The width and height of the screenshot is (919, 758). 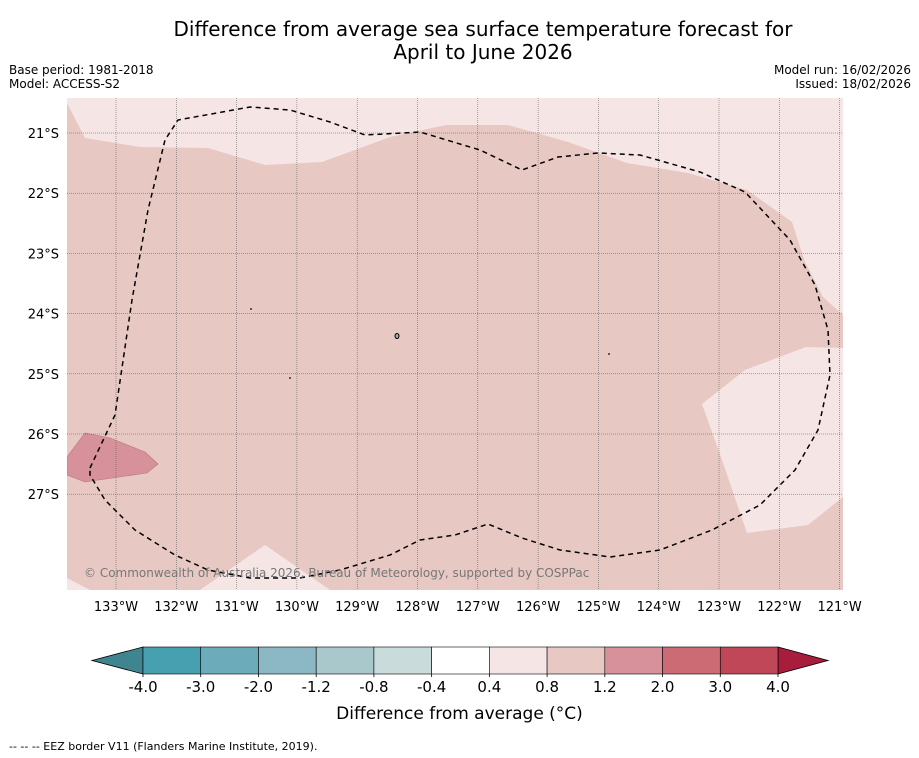 What do you see at coordinates (598, 607) in the screenshot?
I see `lon-label: 125°W` at bounding box center [598, 607].